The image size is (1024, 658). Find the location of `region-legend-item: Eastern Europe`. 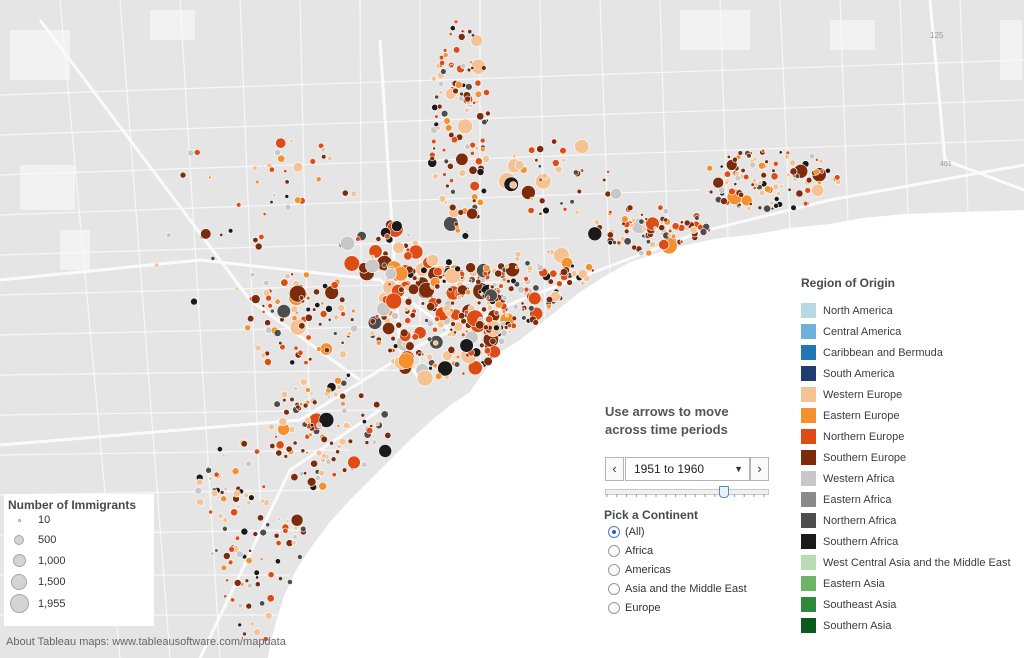

region-legend-item: Eastern Europe is located at coordinates (909, 415).